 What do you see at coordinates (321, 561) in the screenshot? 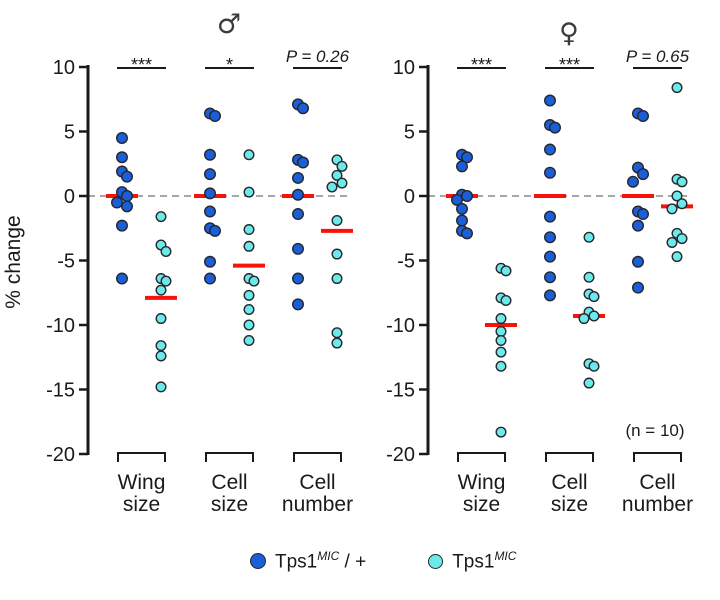
I see `legend-label-het: Tps1MIC / +` at bounding box center [321, 561].